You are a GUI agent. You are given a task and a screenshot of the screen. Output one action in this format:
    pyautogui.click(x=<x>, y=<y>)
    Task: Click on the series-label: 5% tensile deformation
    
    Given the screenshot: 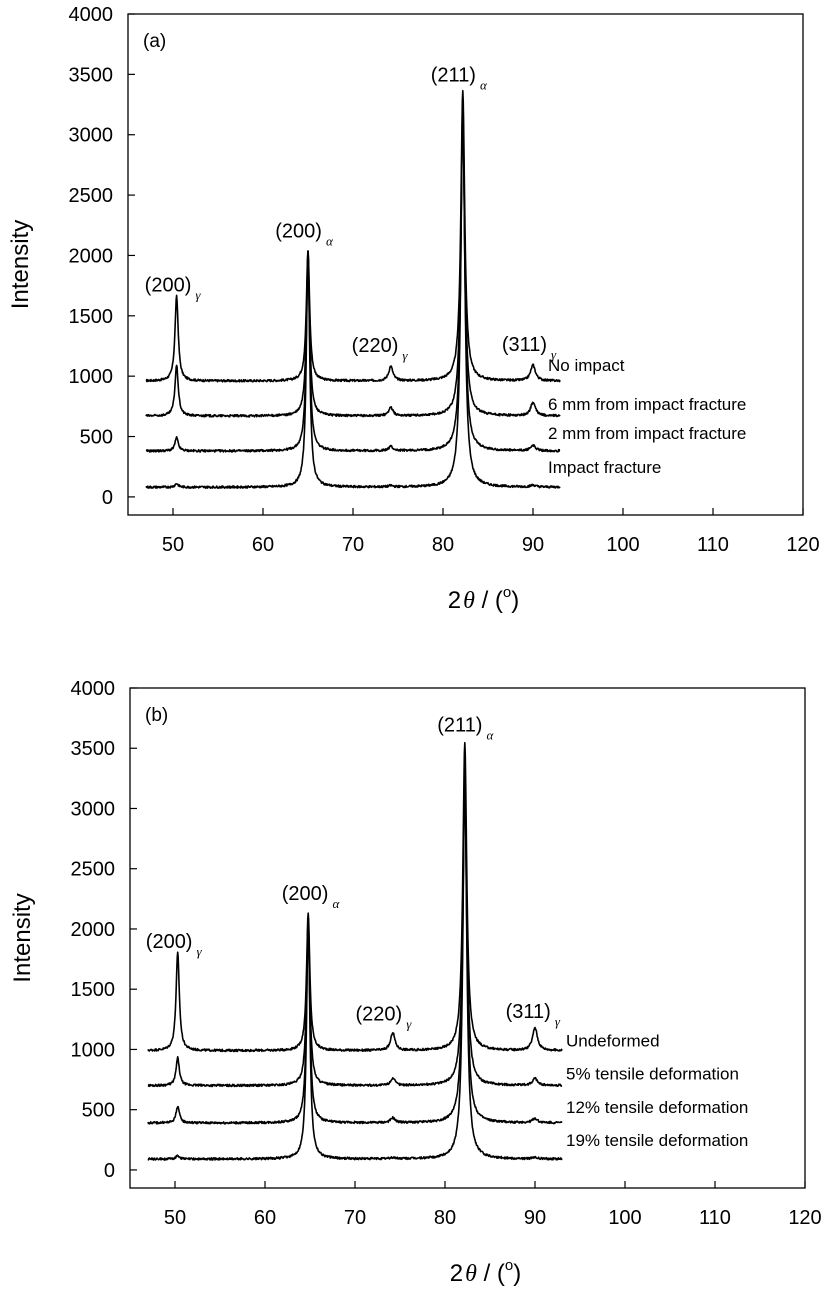 What is the action you would take?
    pyautogui.click(x=652, y=1074)
    